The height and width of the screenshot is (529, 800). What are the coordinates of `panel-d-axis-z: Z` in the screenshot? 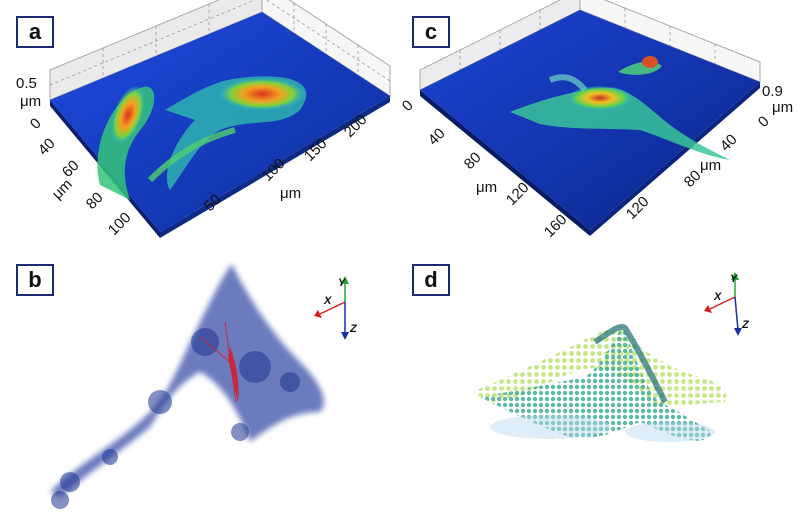 It's located at (745, 325).